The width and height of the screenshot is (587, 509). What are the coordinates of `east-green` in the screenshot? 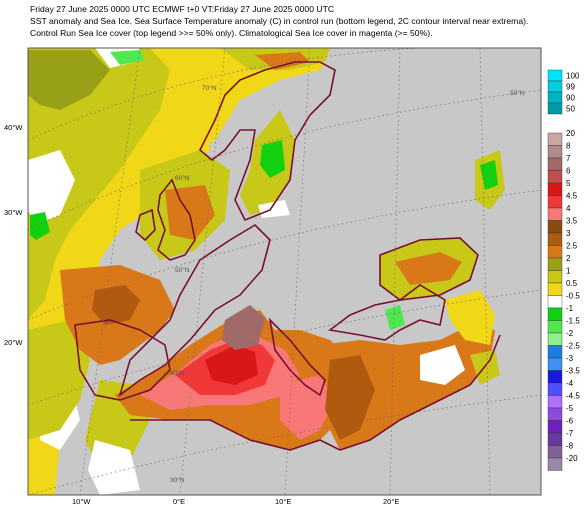 It's located at (489, 175).